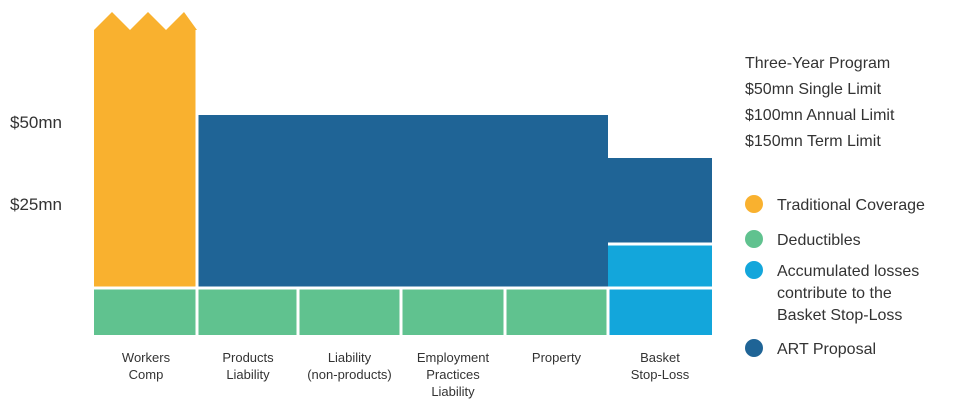 The width and height of the screenshot is (970, 402). Describe the element at coordinates (660, 357) in the screenshot. I see `category-label: Basket` at that location.